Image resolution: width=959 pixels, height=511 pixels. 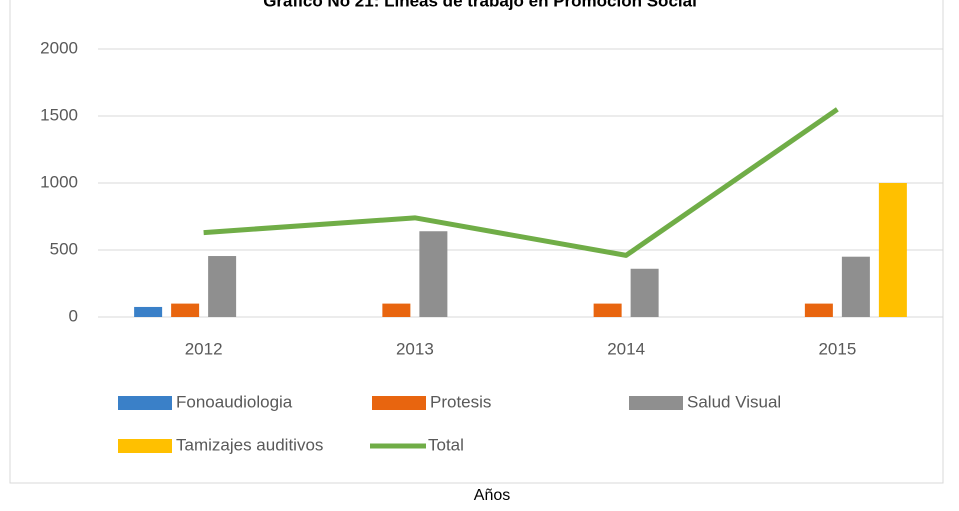 I want to click on x-tick-label: 2015, so click(x=837, y=348).